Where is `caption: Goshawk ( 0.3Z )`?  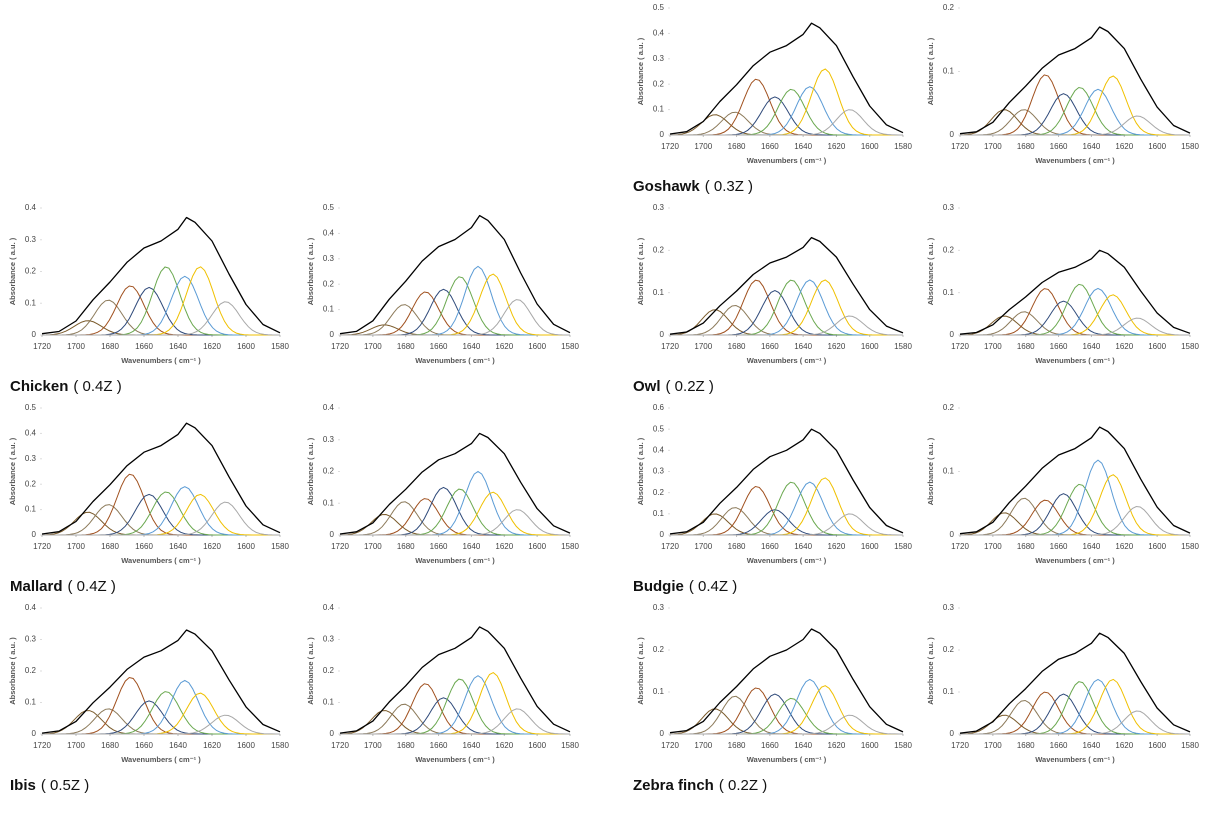
caption: Goshawk ( 0.3Z ) is located at coordinates (693, 186).